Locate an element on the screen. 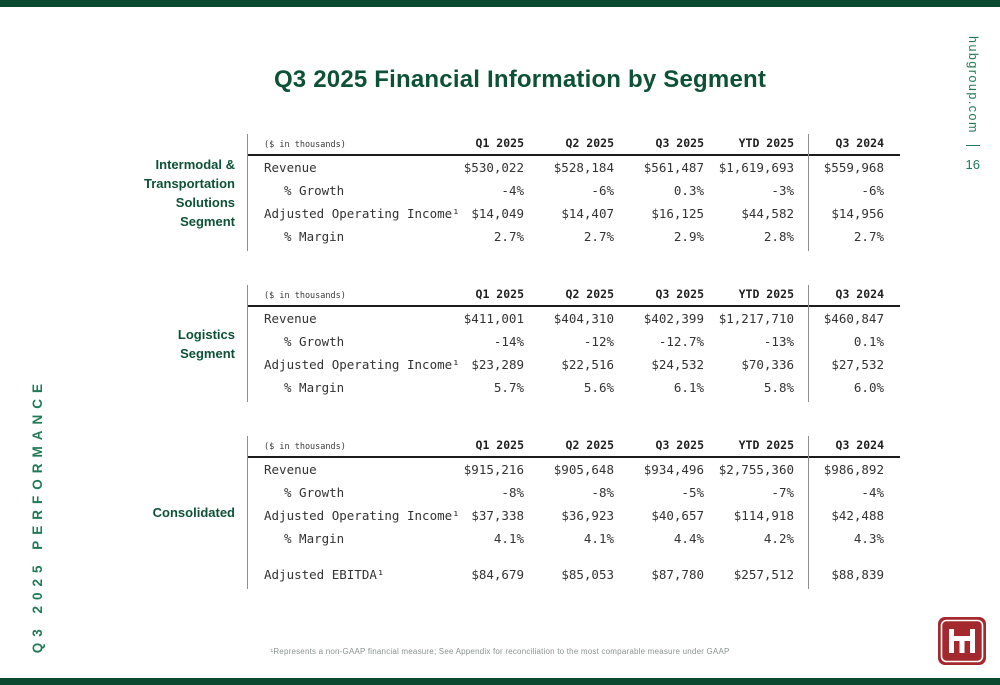 The height and width of the screenshot is (685, 1000). value-cell: $14,049 is located at coordinates (497, 213).